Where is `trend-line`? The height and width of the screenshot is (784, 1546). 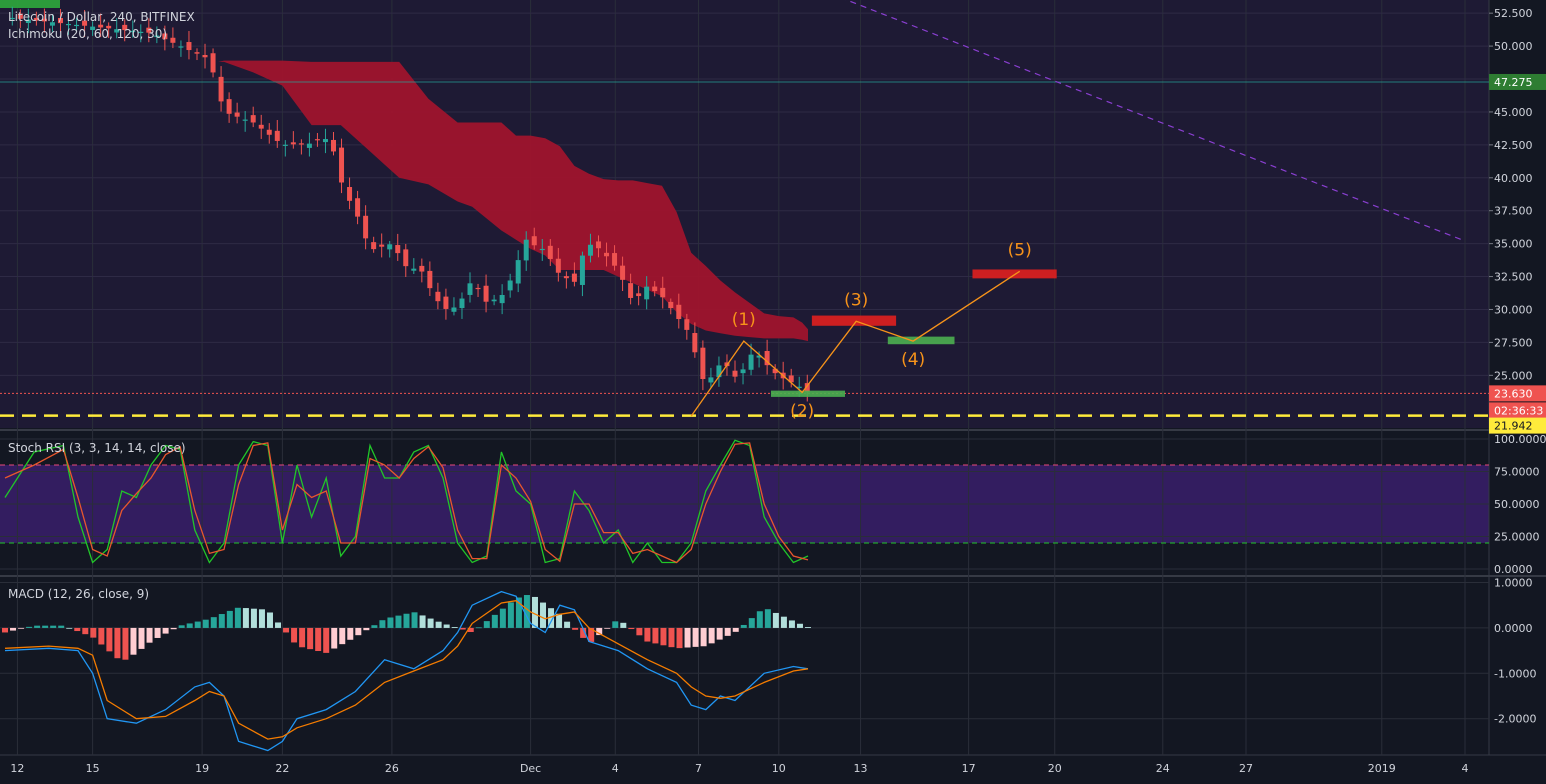 trend-line is located at coordinates (1155, 121).